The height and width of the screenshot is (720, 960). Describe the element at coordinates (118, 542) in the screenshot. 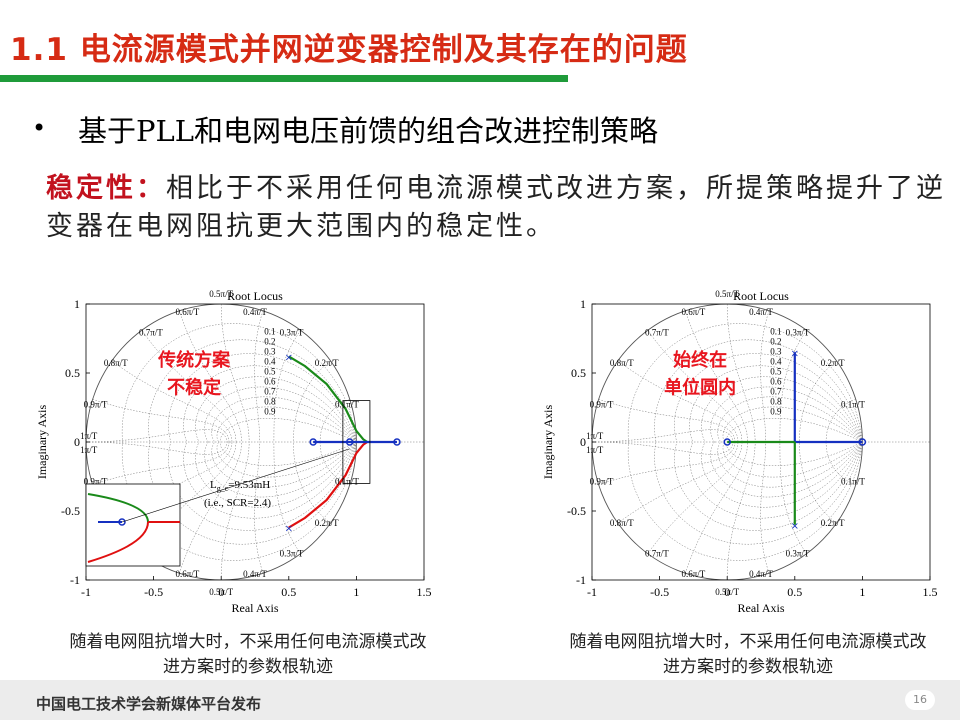

I see `inset-red` at that location.